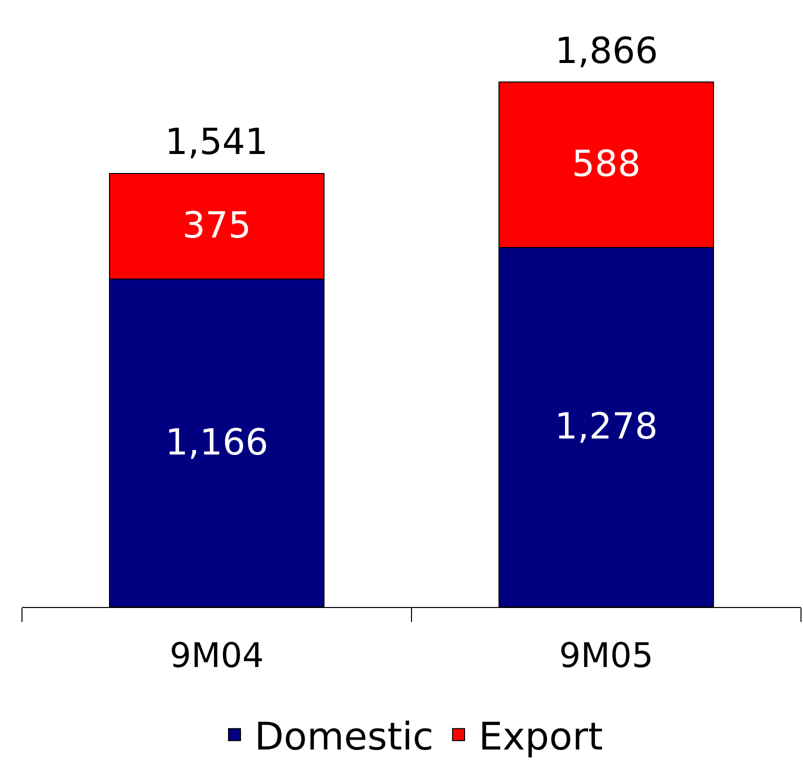 This screenshot has width=803, height=768. I want to click on legend-label: Domestic, so click(344, 736).